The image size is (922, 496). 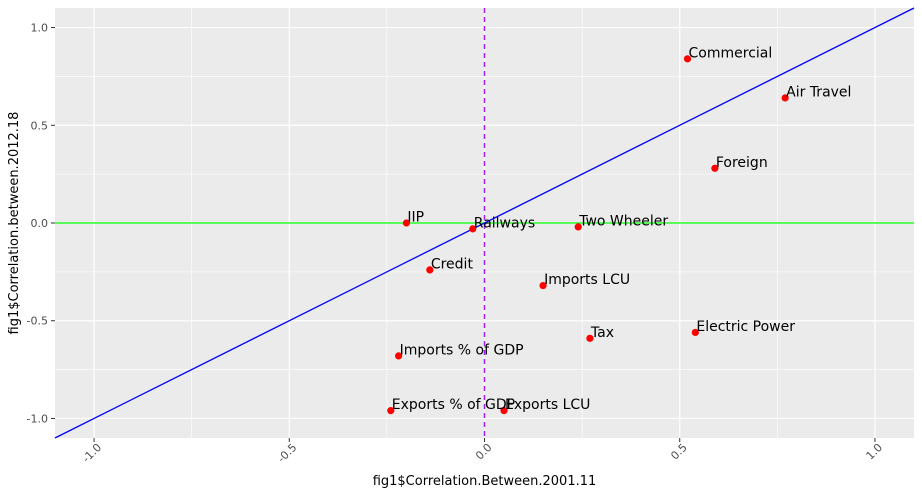 What do you see at coordinates (287, 453) in the screenshot?
I see `x-tick-label: -0.5` at bounding box center [287, 453].